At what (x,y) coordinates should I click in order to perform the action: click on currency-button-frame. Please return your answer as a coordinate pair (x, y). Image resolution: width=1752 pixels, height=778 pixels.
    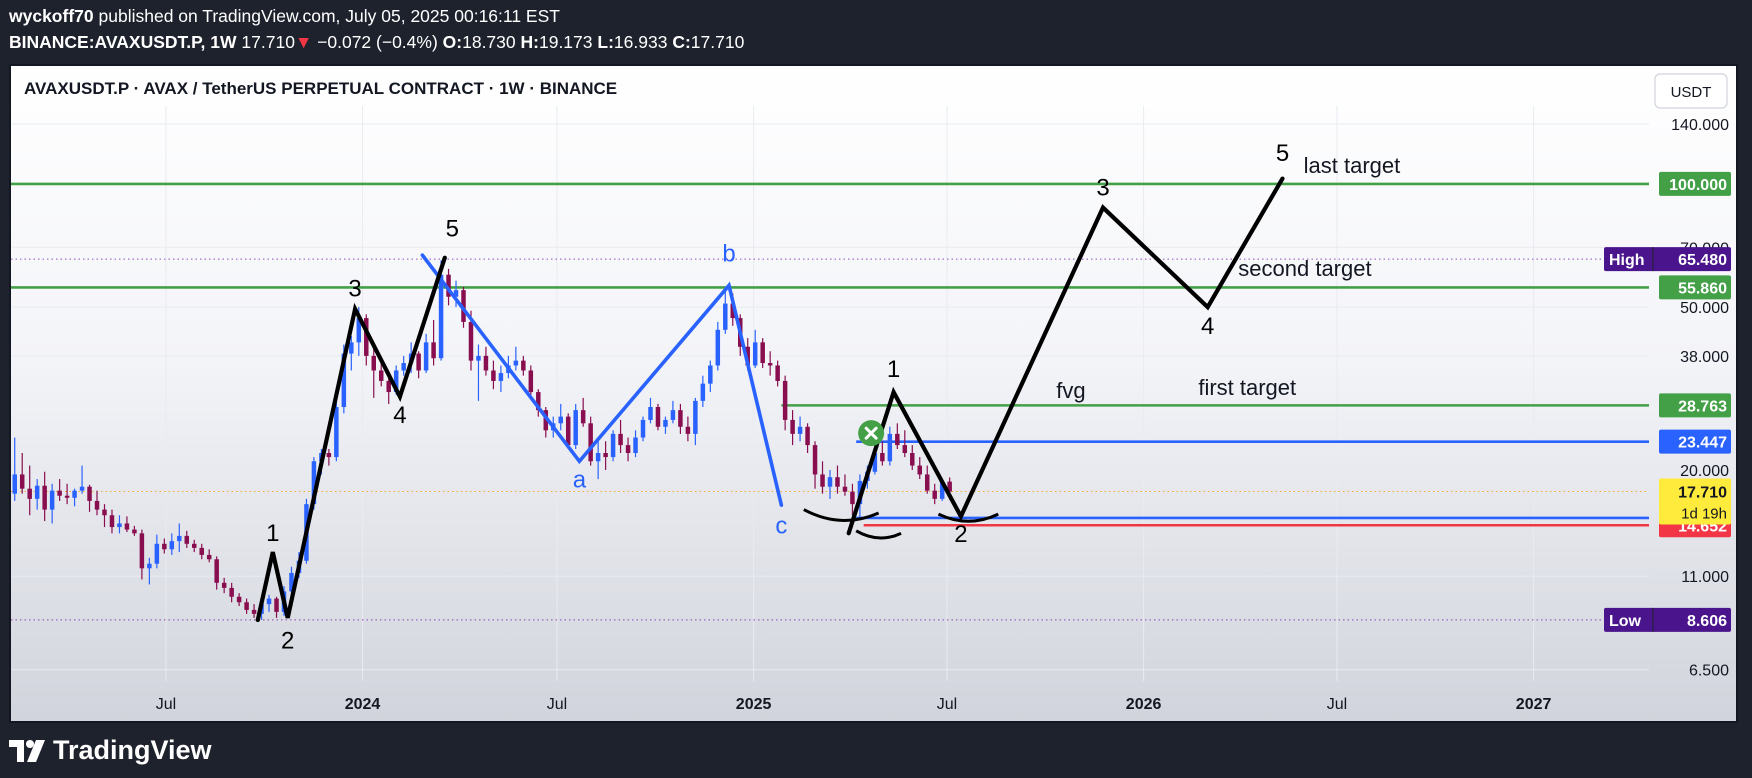
    Looking at the image, I should click on (1691, 91).